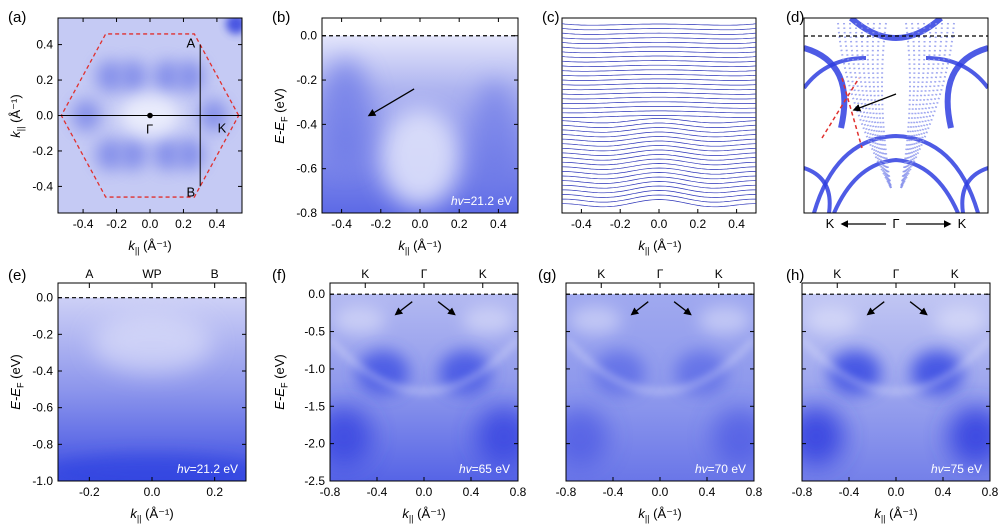  Describe the element at coordinates (279, 275) in the screenshot. I see `panel-f-label: (f)` at that location.